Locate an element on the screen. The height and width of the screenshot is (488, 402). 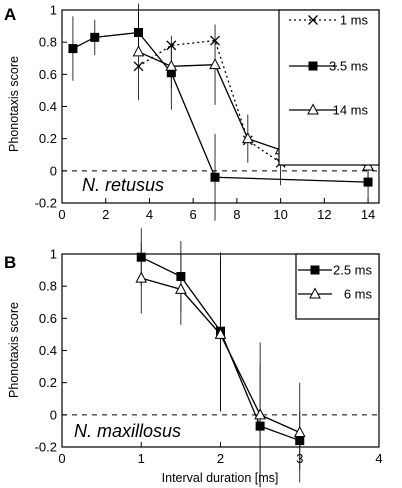
panel-b-y-ticks: -0.2 0 0.2 0.4 0.6 0.8 1 is located at coordinates (51, 351).